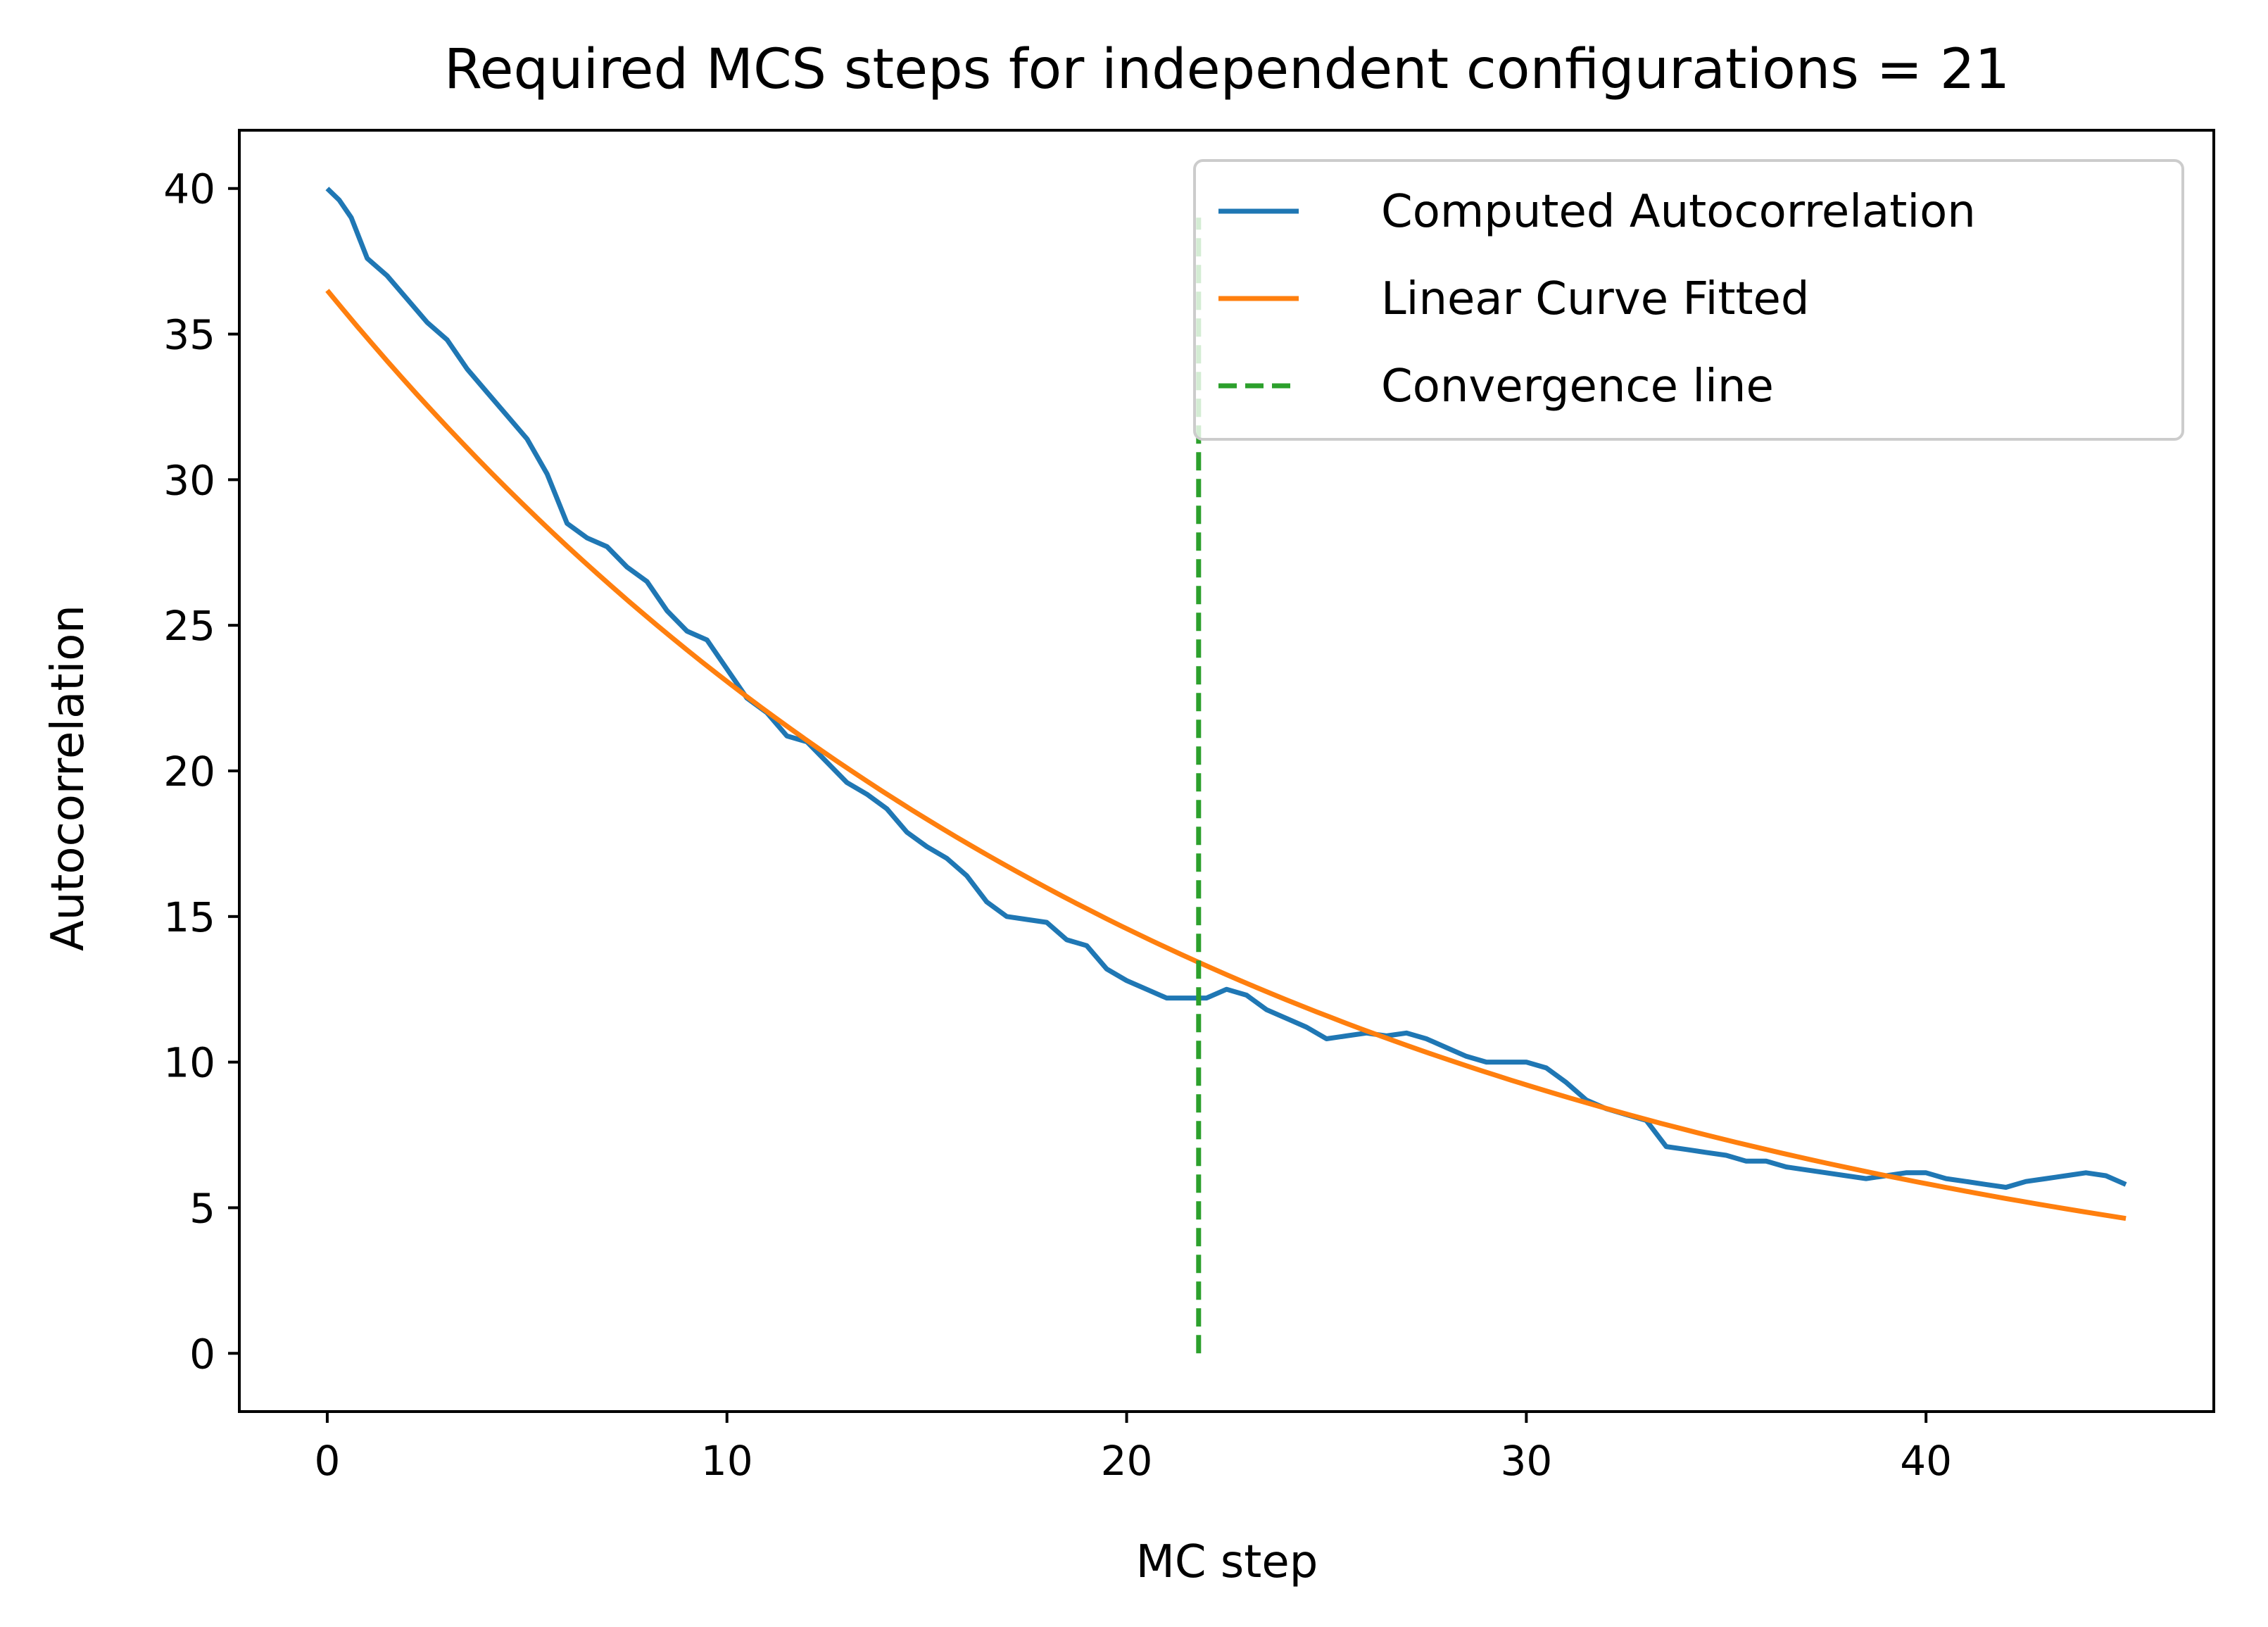 The image size is (2268, 1627). I want to click on x-axis-ticks: 0 10 20 30 40, so click(1133, 1449).